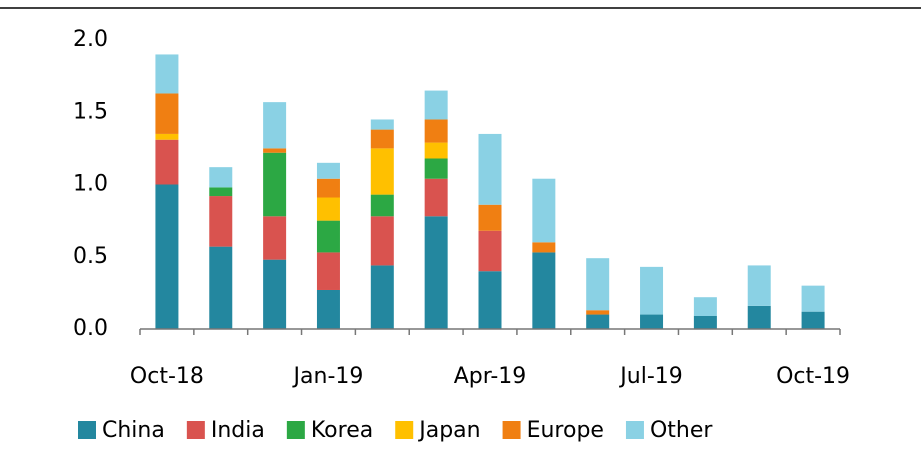 The image size is (921, 457). Describe the element at coordinates (90, 111) in the screenshot. I see `y-tick-label: 1.5` at that location.